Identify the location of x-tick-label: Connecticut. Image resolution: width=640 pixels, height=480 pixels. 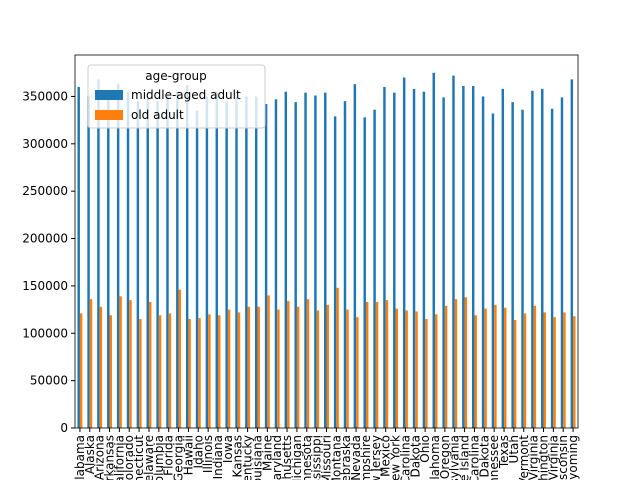
(139, 457).